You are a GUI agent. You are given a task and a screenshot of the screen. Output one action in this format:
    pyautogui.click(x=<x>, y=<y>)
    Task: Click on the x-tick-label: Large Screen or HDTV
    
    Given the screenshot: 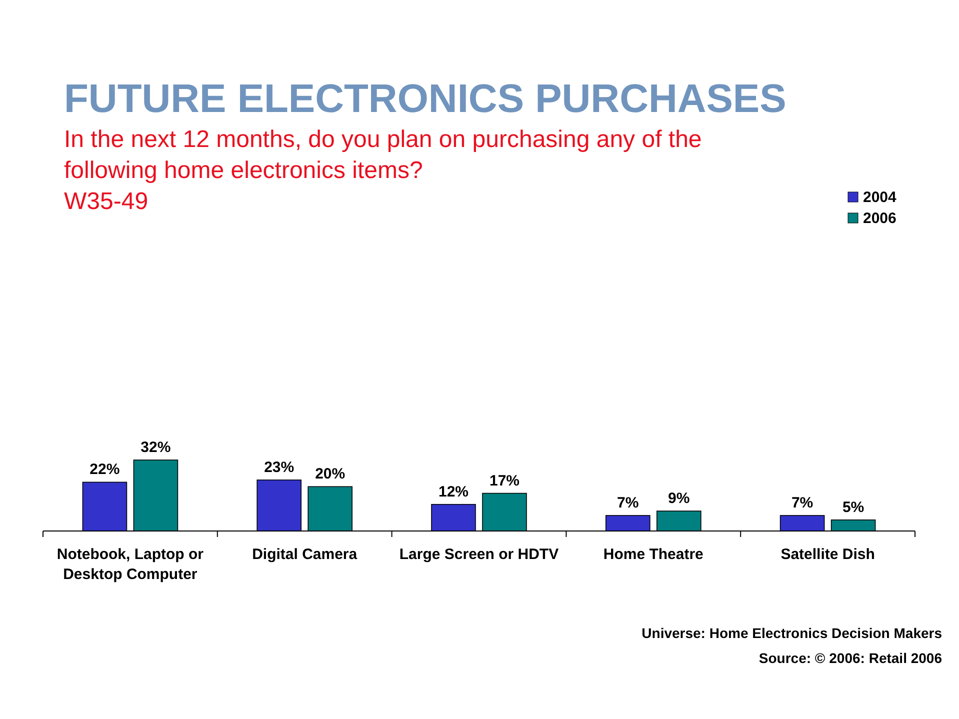 What is the action you would take?
    pyautogui.click(x=479, y=554)
    